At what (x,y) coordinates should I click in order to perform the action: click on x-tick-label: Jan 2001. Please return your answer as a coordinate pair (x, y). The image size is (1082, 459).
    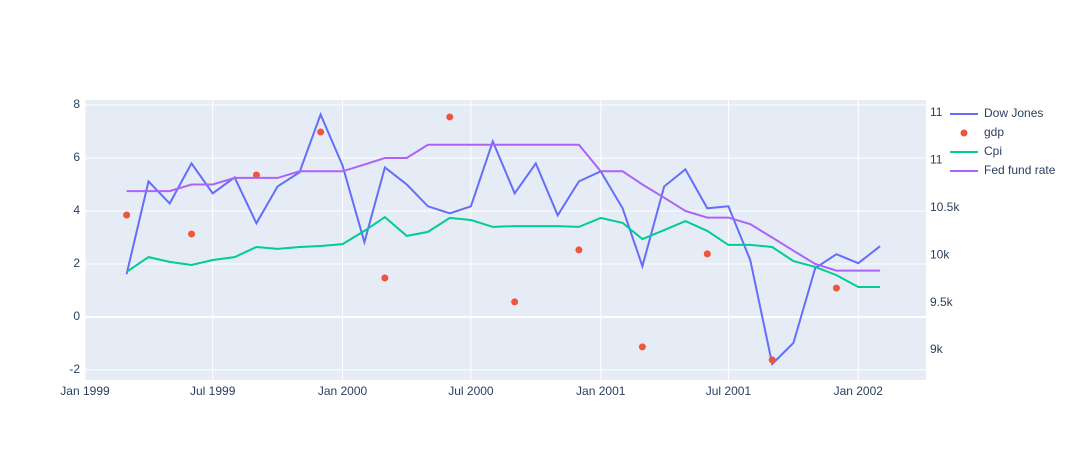
    Looking at the image, I should click on (601, 391).